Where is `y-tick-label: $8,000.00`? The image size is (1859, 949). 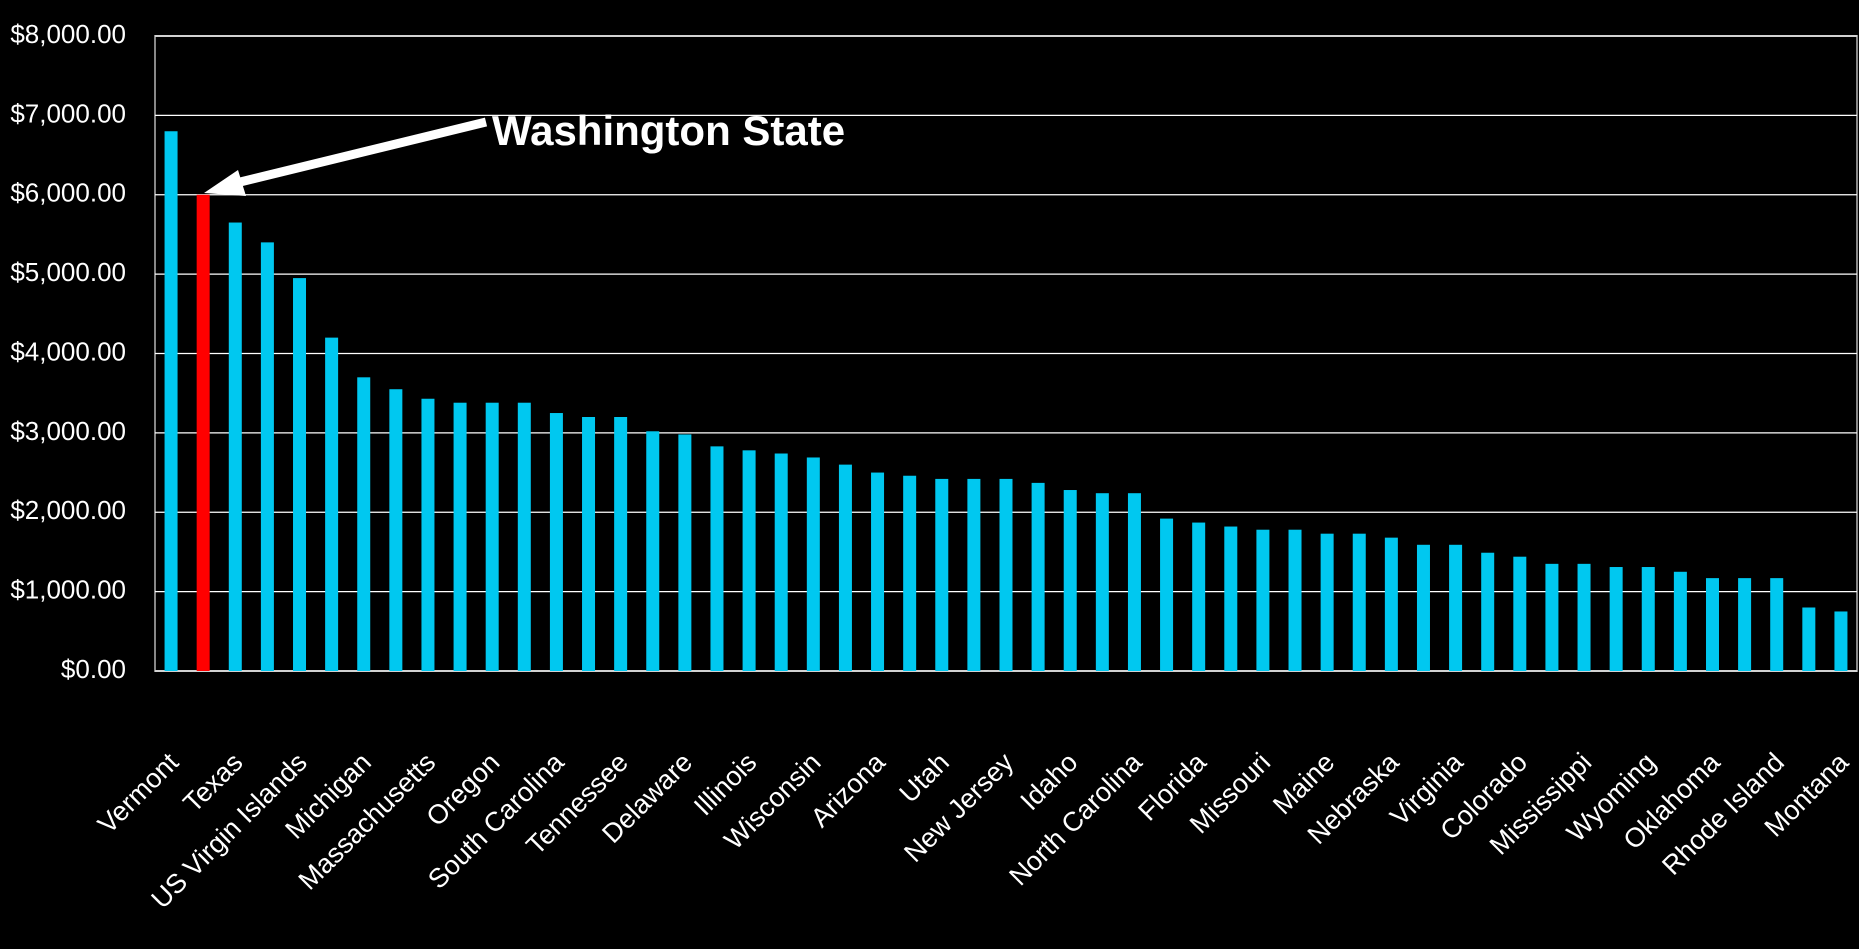 y-tick-label: $8,000.00 is located at coordinates (68, 34).